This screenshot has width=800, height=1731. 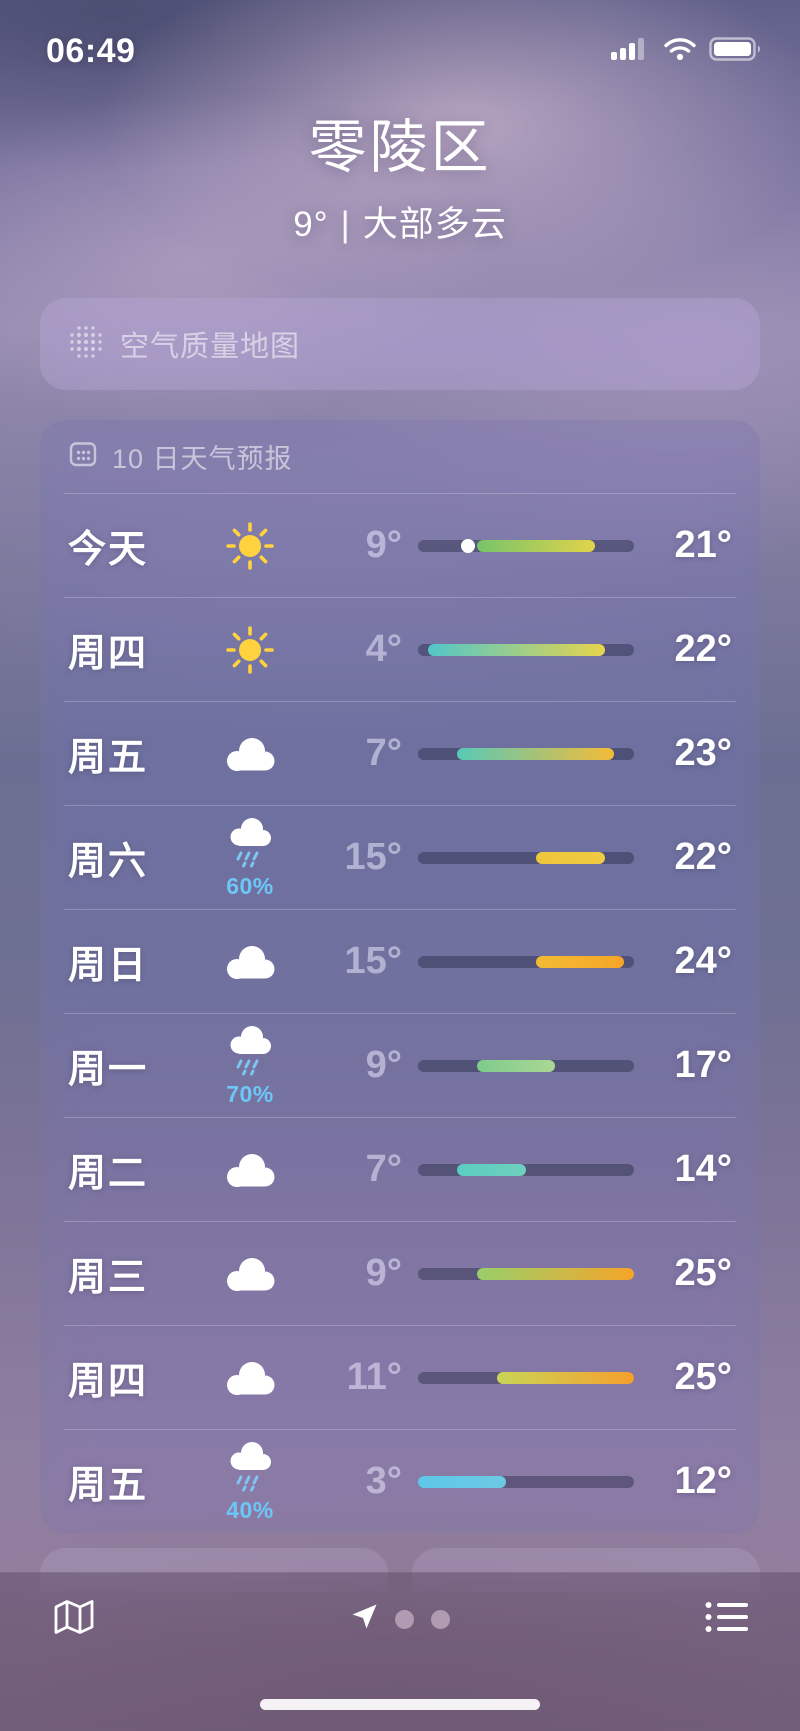 I want to click on precipitation-chance: 70%, so click(x=250, y=1093).